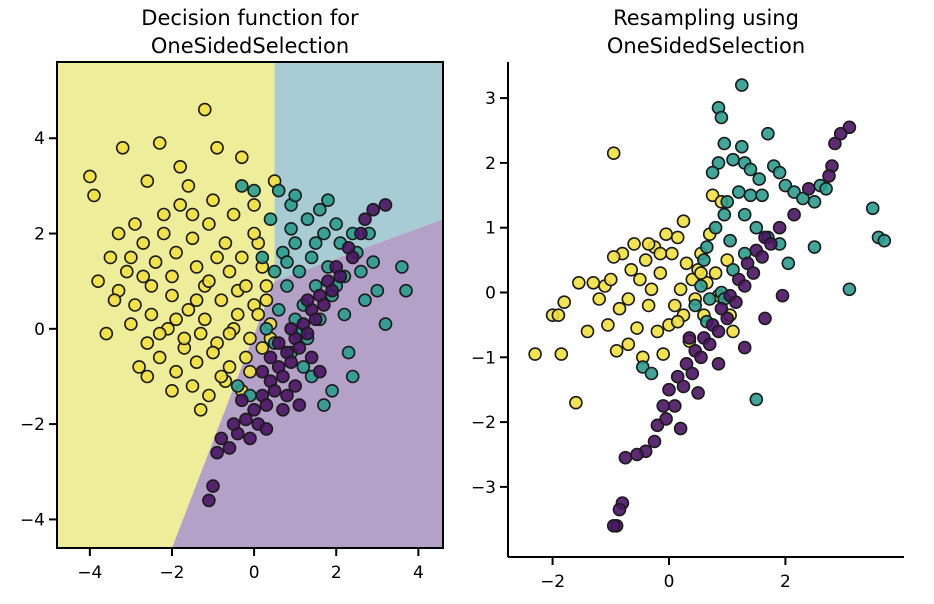 The height and width of the screenshot is (604, 934). I want to click on x-tick-label: 2, so click(785, 582).